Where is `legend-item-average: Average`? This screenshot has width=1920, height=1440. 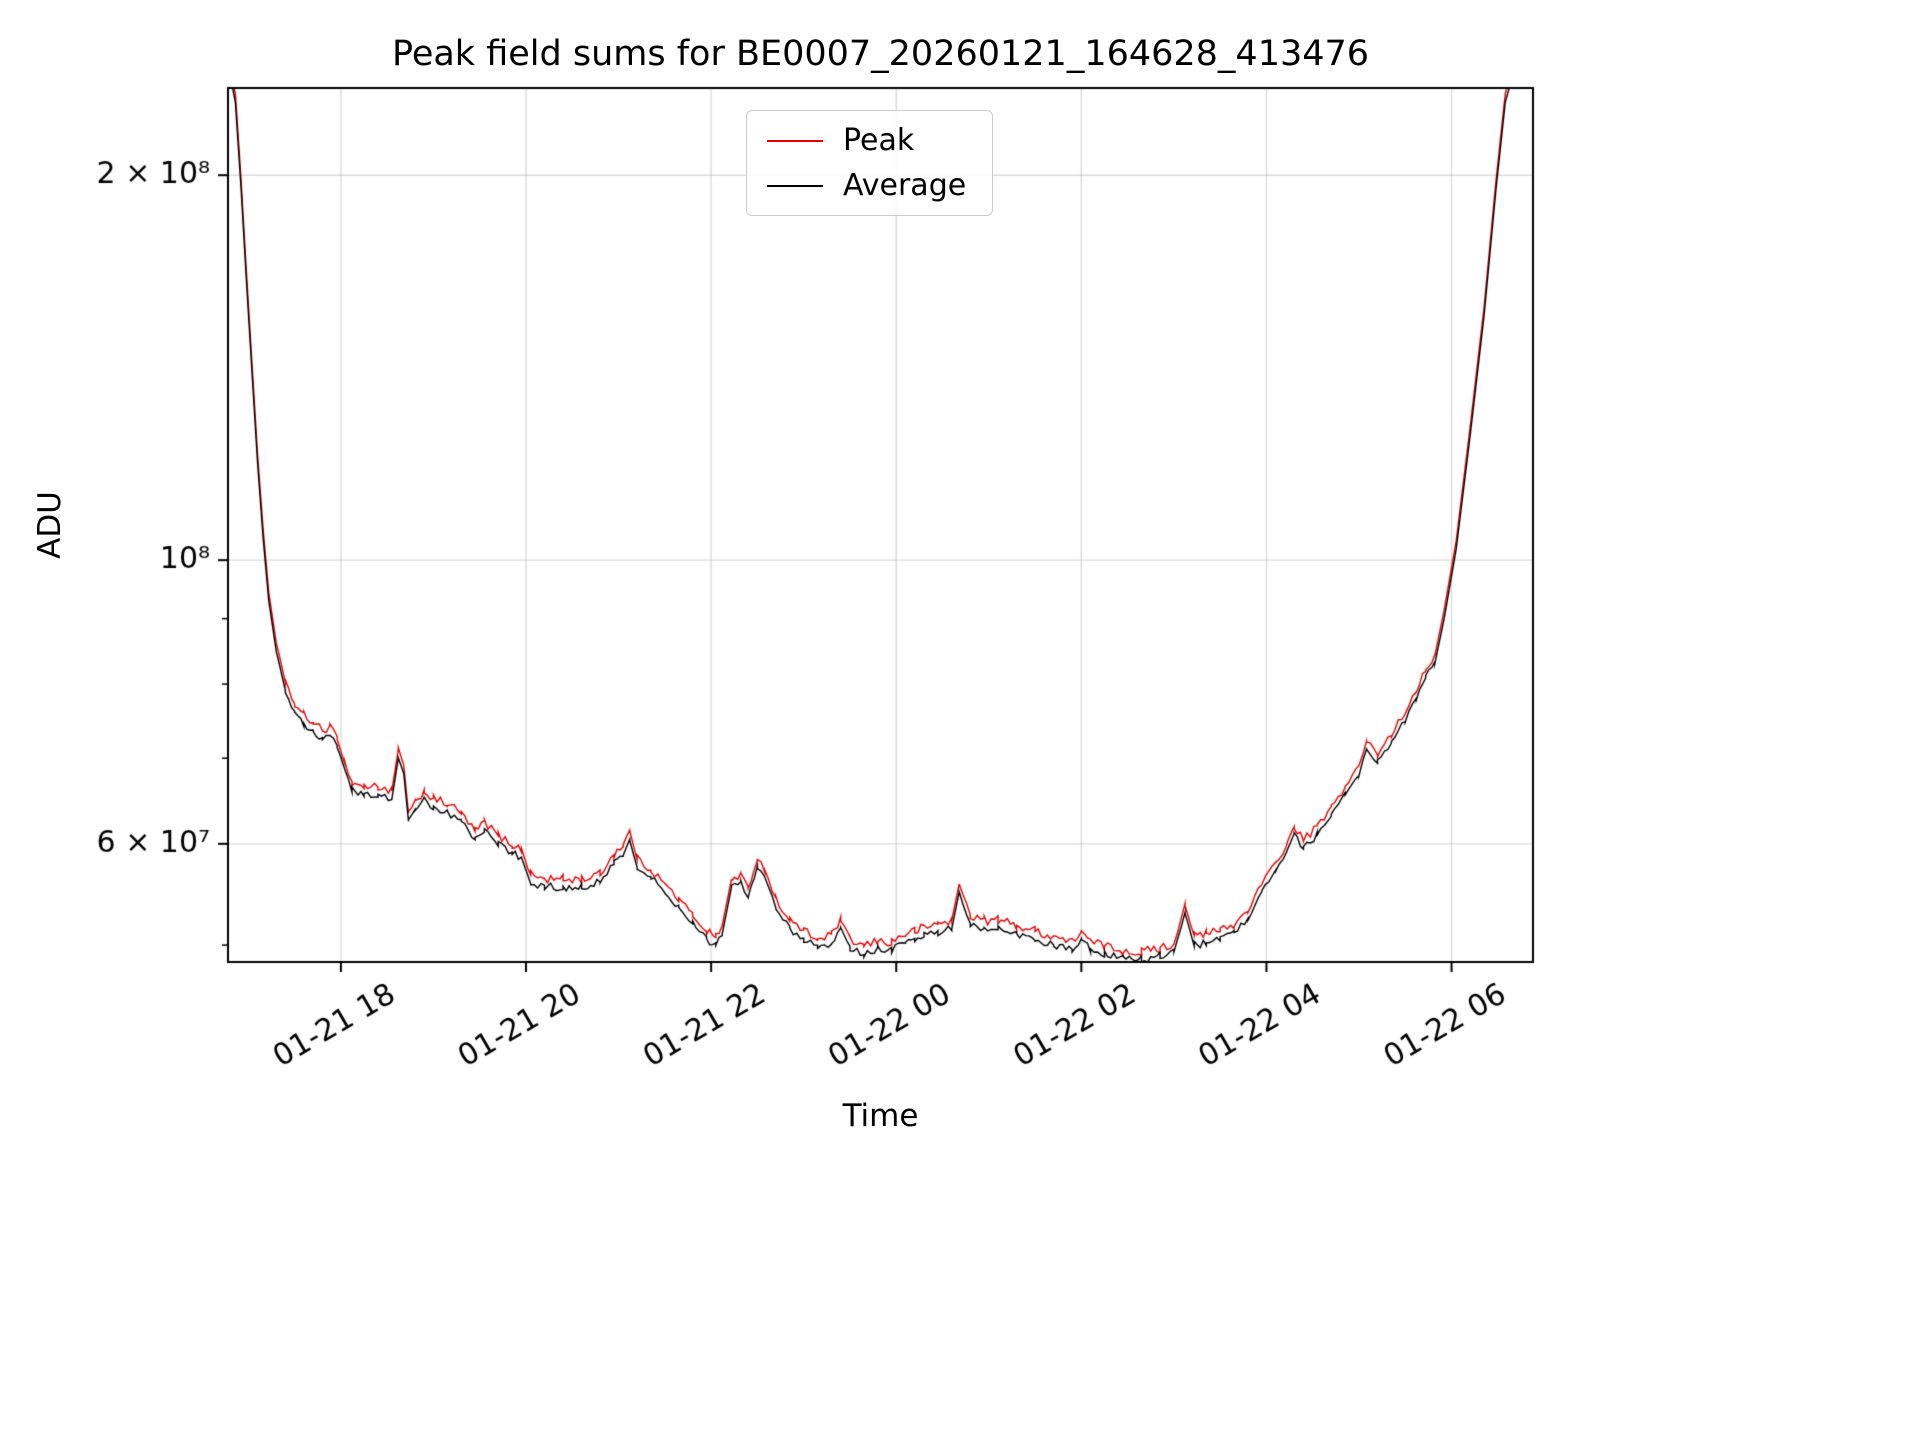
legend-item-average: Average is located at coordinates (866, 185).